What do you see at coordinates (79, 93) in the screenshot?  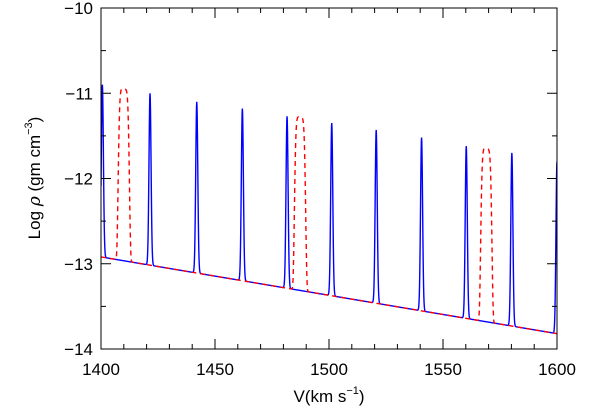 I see `y-tick-label: −11` at bounding box center [79, 93].